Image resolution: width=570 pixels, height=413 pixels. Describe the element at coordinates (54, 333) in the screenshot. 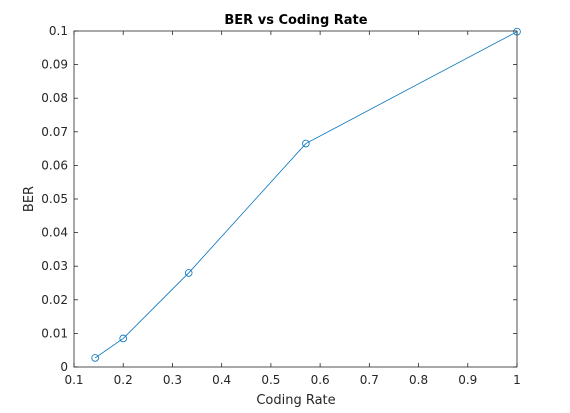

I see `y-tick-label: 0.01` at that location.